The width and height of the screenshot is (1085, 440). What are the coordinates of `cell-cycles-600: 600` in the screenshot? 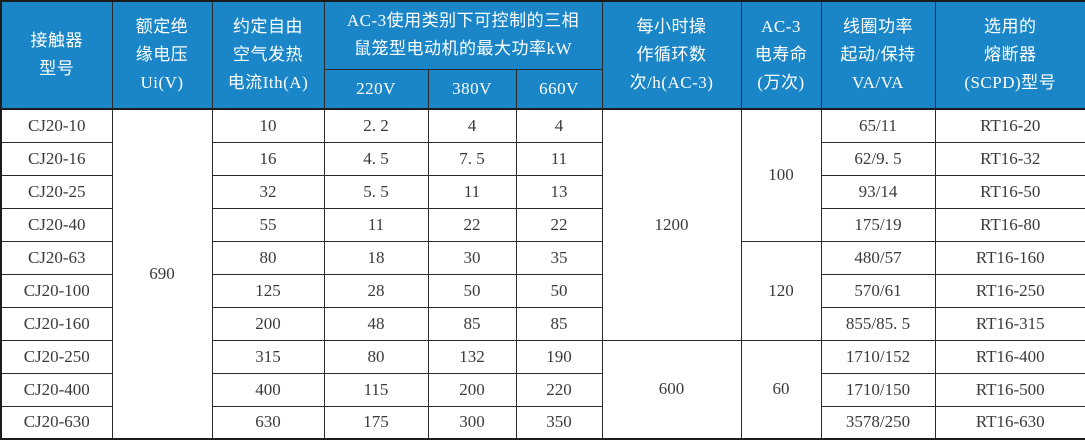 It's located at (671, 389).